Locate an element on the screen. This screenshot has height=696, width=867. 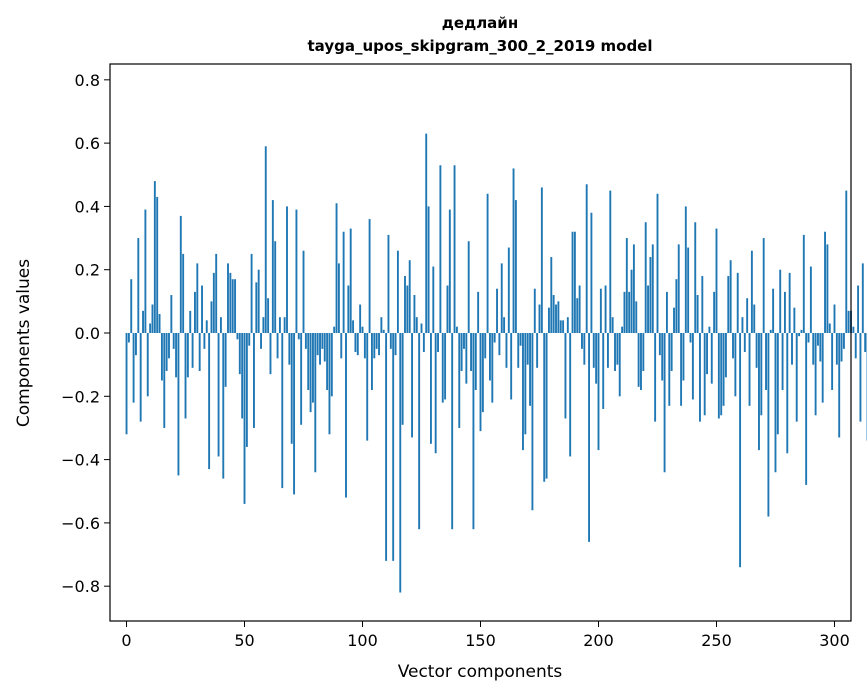
chart-title: дедлайн is located at coordinates (480, 23).